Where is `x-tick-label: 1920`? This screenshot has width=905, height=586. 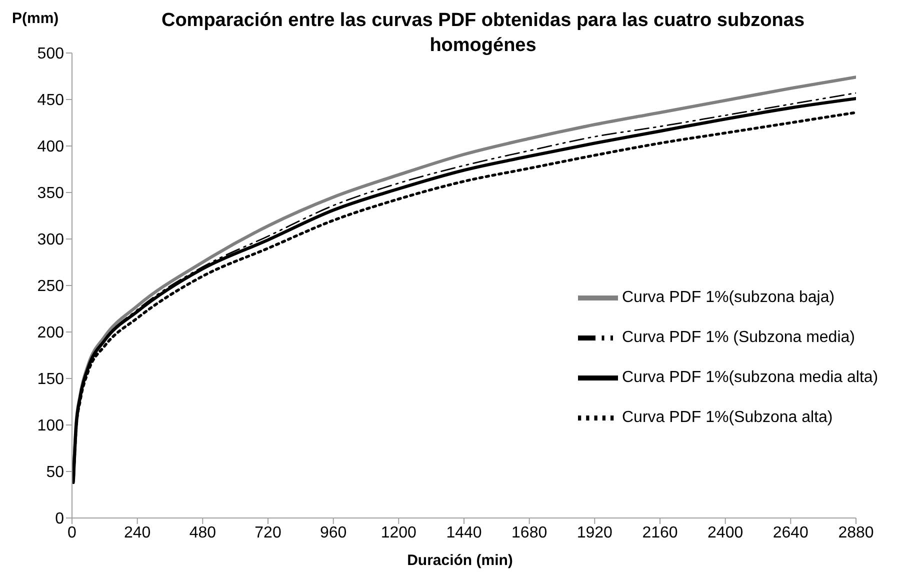 x-tick-label: 1920 is located at coordinates (594, 533).